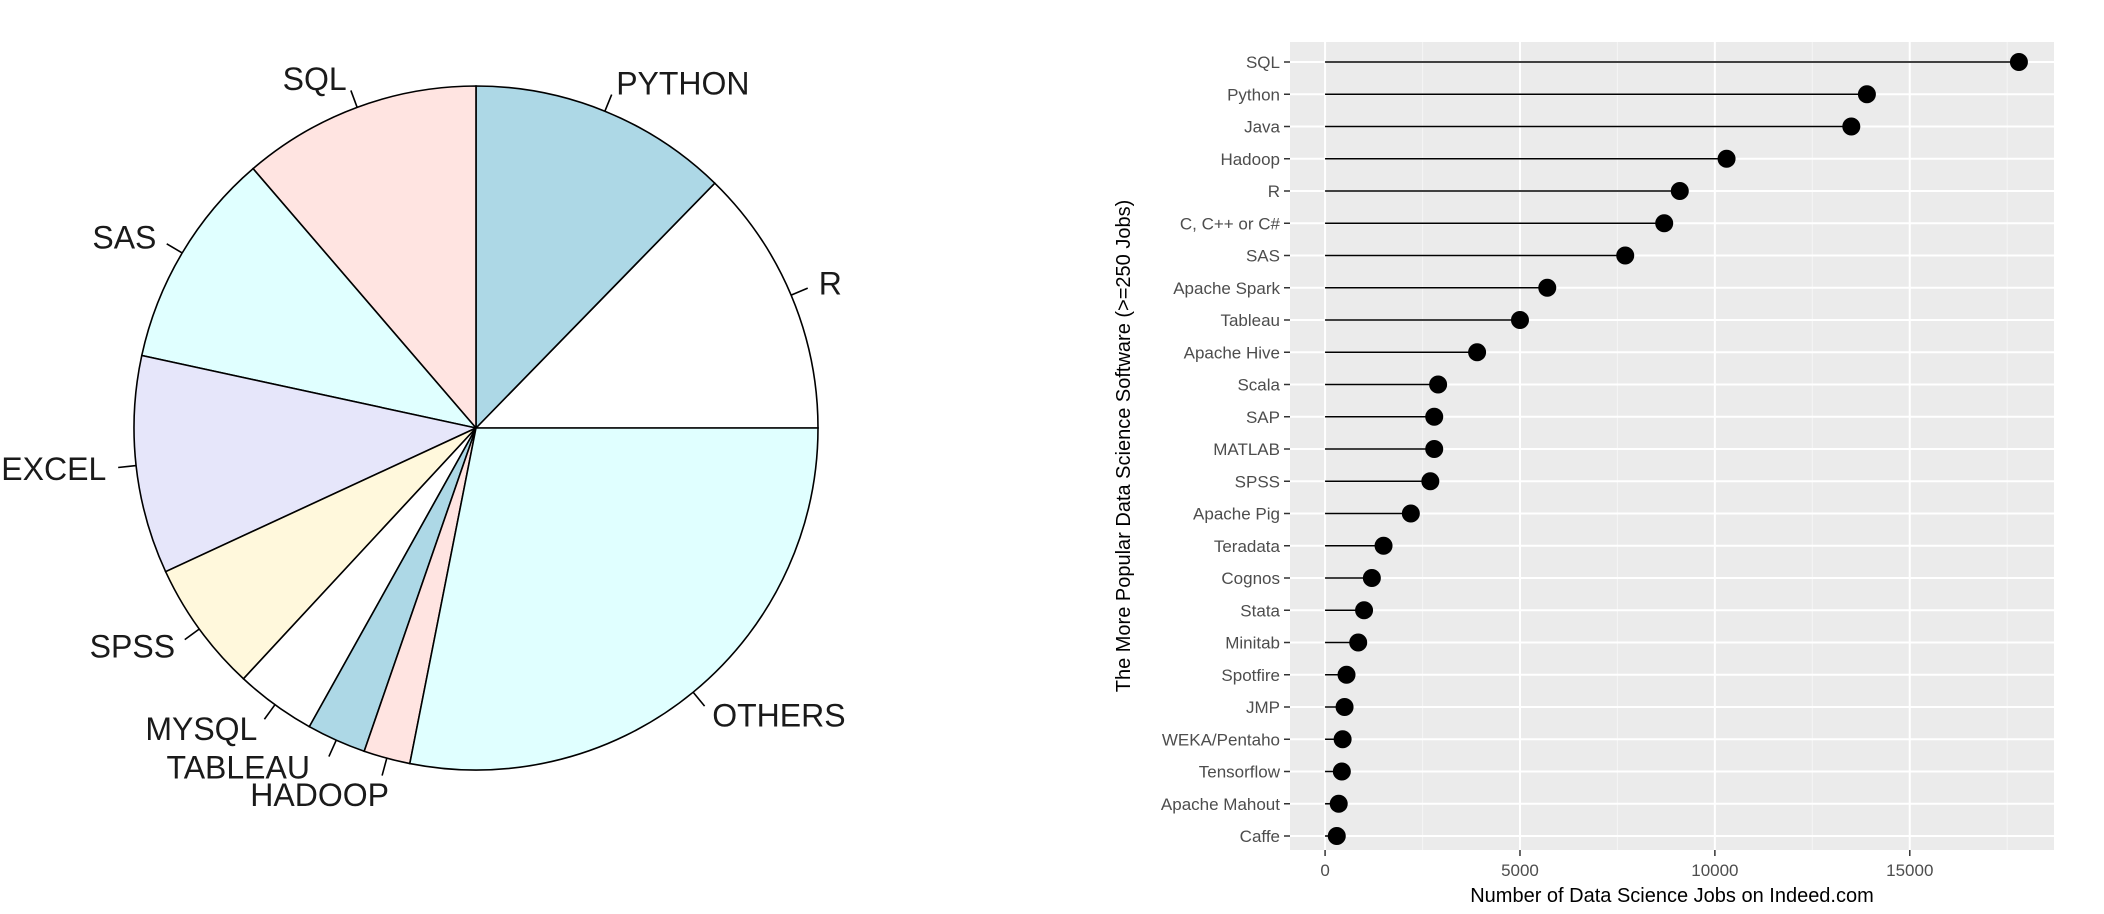 This screenshot has height=914, width=2104. Describe the element at coordinates (238, 768) in the screenshot. I see `pie-label-tableau: TABLEAU` at that location.